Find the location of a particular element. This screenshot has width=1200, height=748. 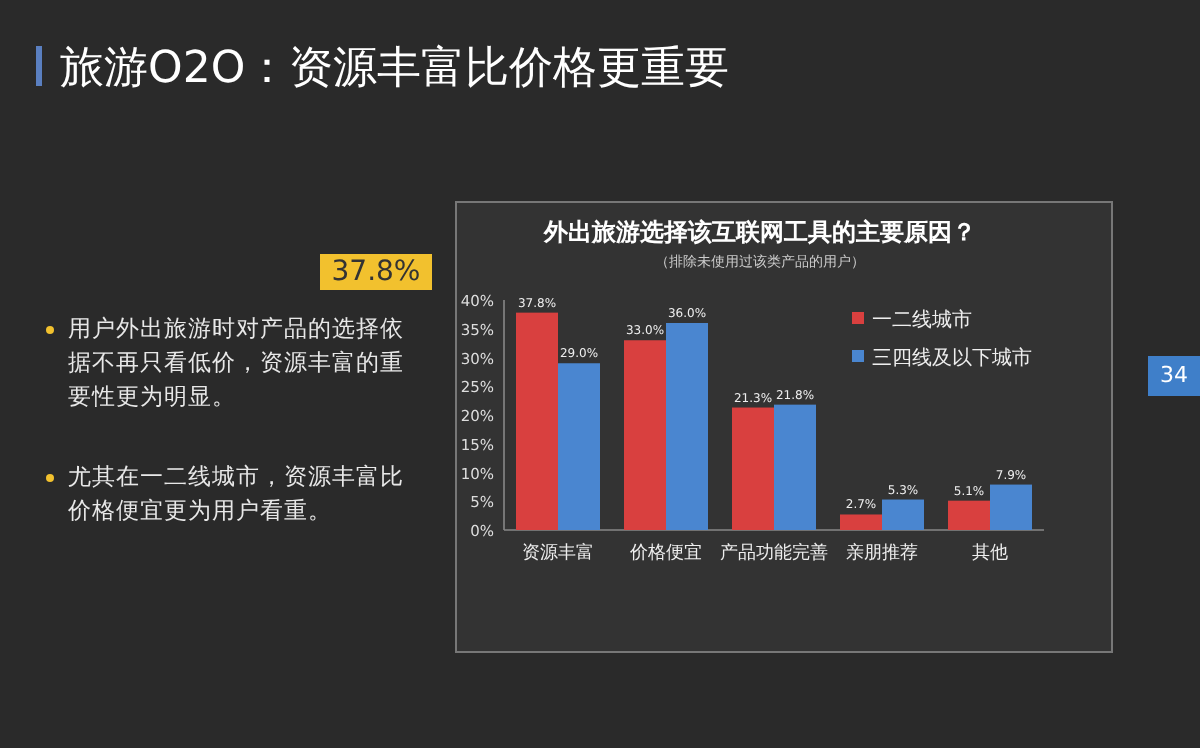

legend-label: 三四线及以下城市 is located at coordinates (952, 358).